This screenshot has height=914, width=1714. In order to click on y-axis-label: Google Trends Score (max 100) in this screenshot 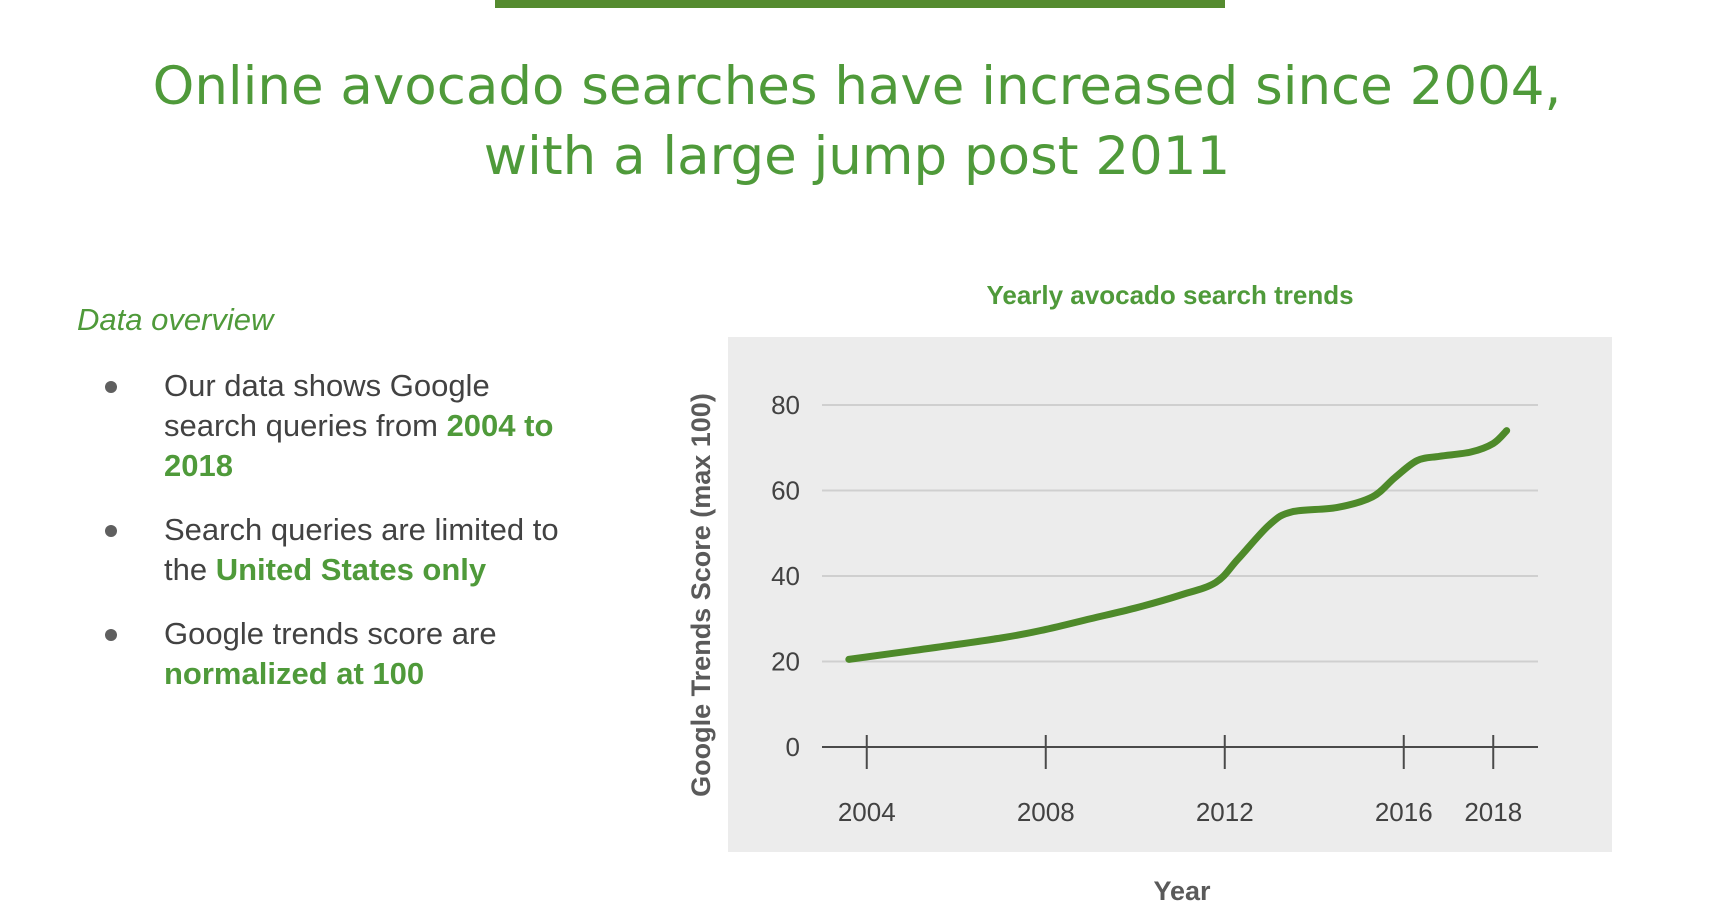, I will do `click(701, 595)`.